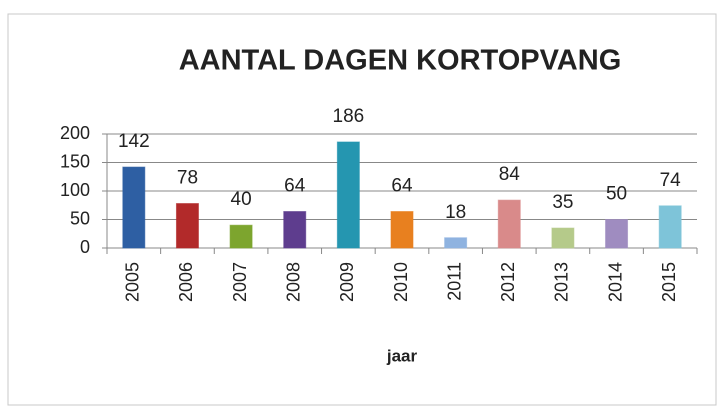 The image size is (721, 406). I want to click on x-tick-label: 2009, so click(347, 282).